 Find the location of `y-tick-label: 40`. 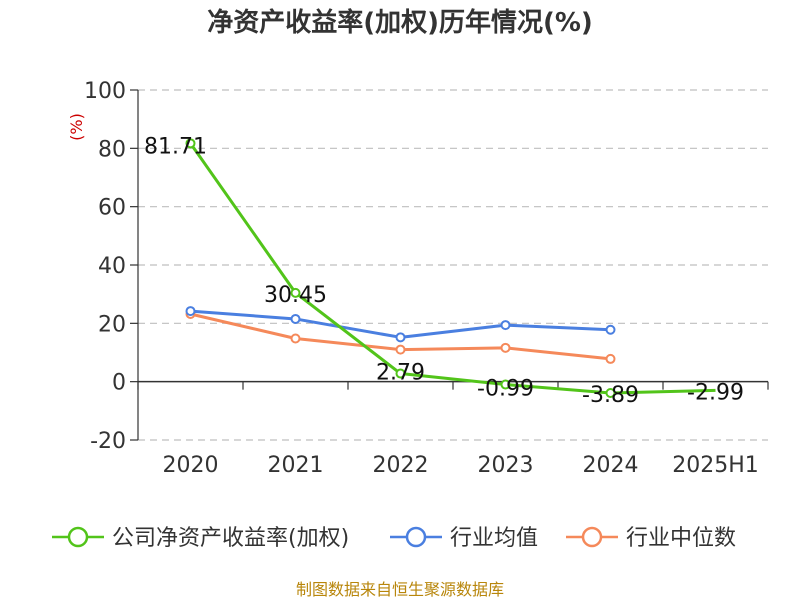

y-tick-label: 40 is located at coordinates (112, 266).